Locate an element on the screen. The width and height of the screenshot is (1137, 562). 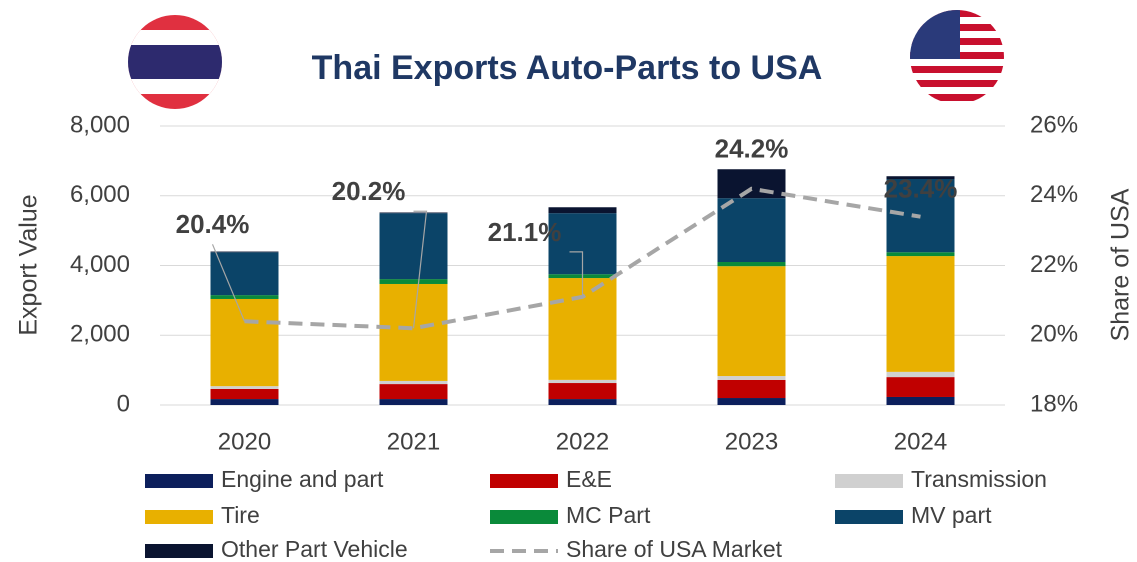
y2-tick-label: 20% is located at coordinates (1054, 334).